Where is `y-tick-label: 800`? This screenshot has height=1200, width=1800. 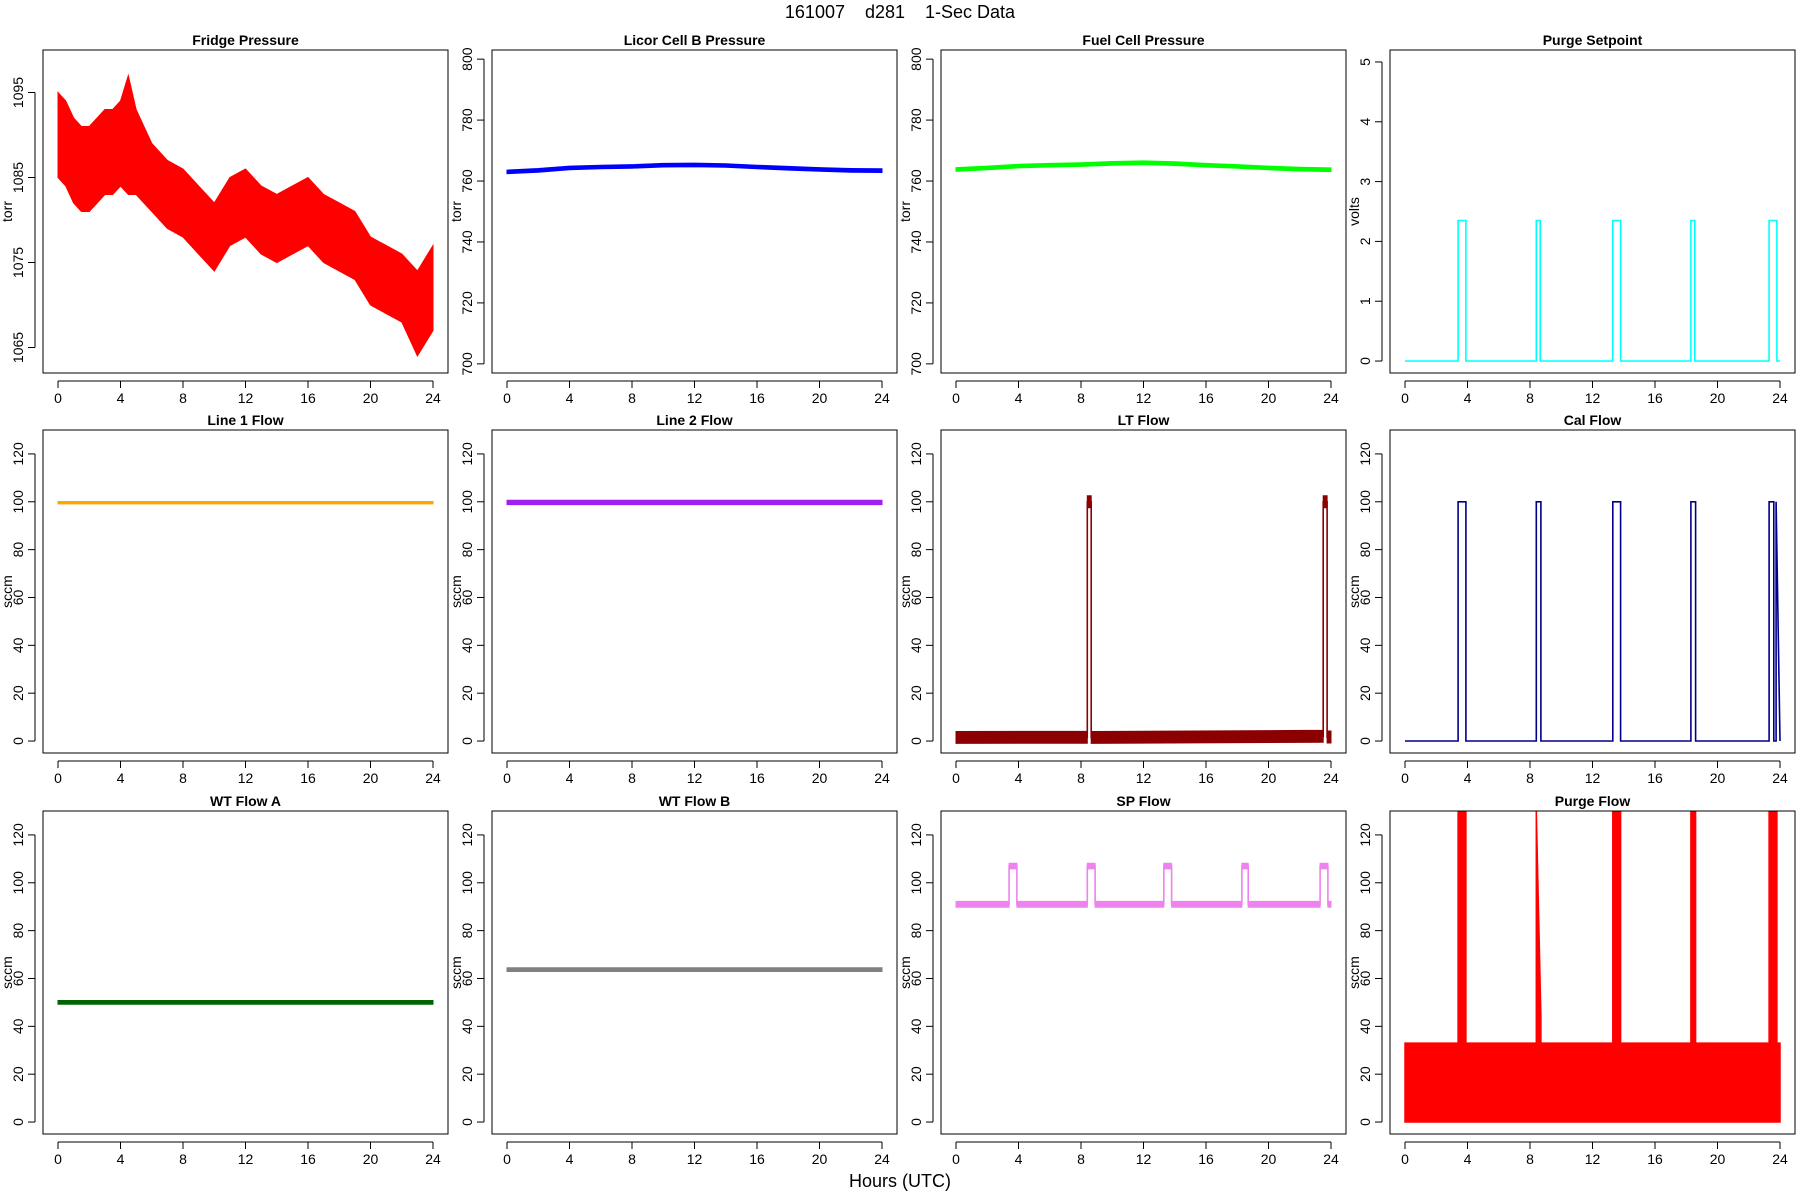 y-tick-label: 800 is located at coordinates (916, 59).